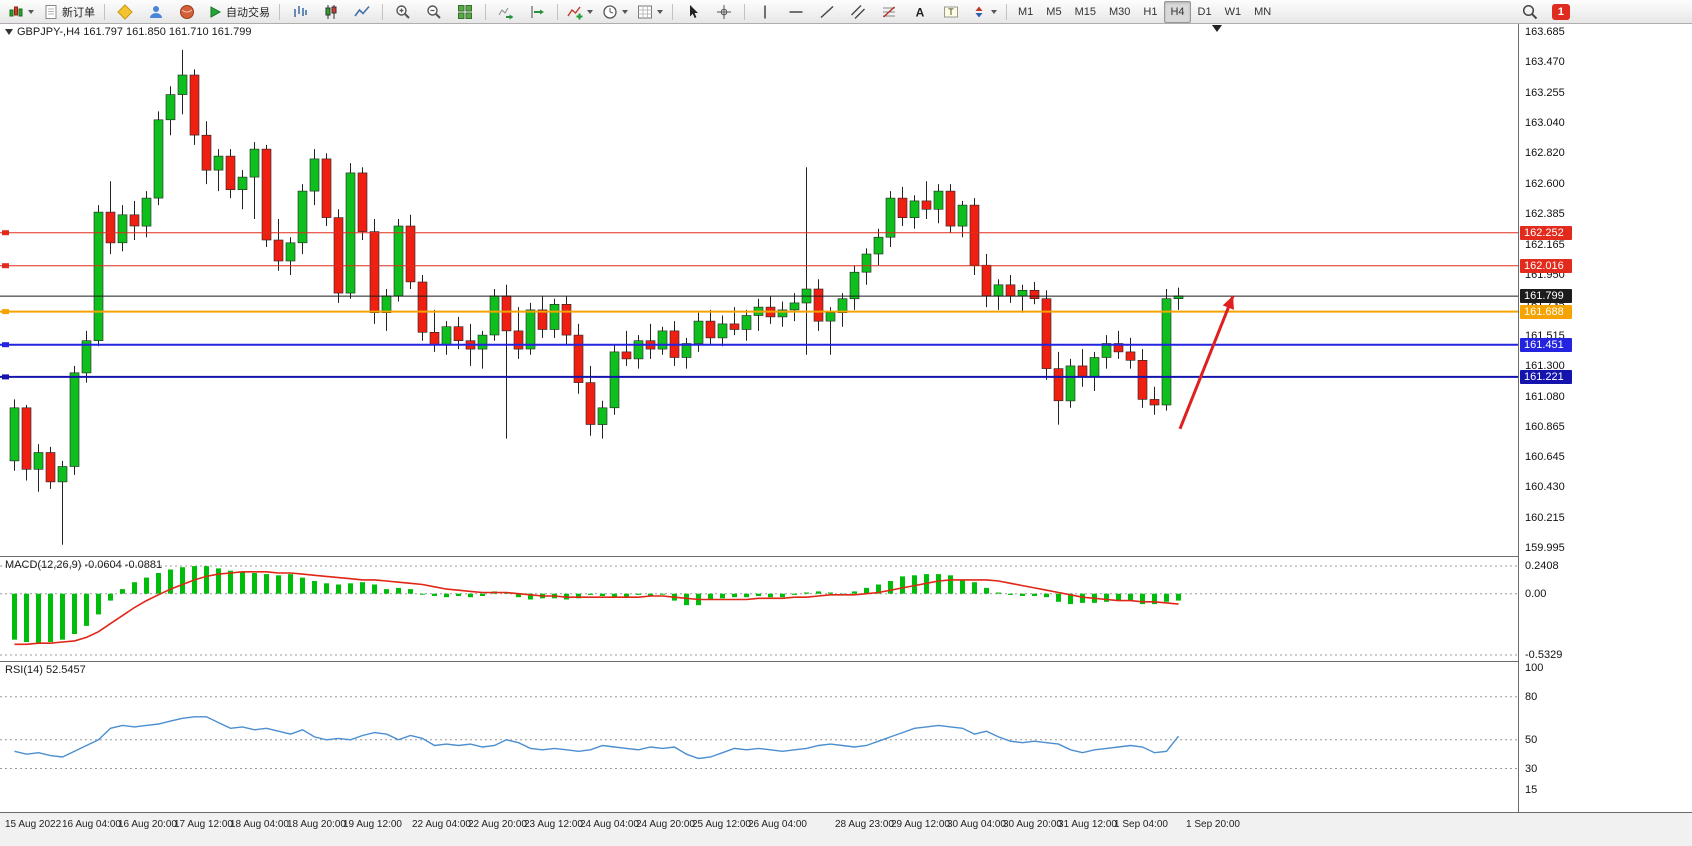  Describe the element at coordinates (434, 12) in the screenshot. I see `zoom-out-button` at that location.